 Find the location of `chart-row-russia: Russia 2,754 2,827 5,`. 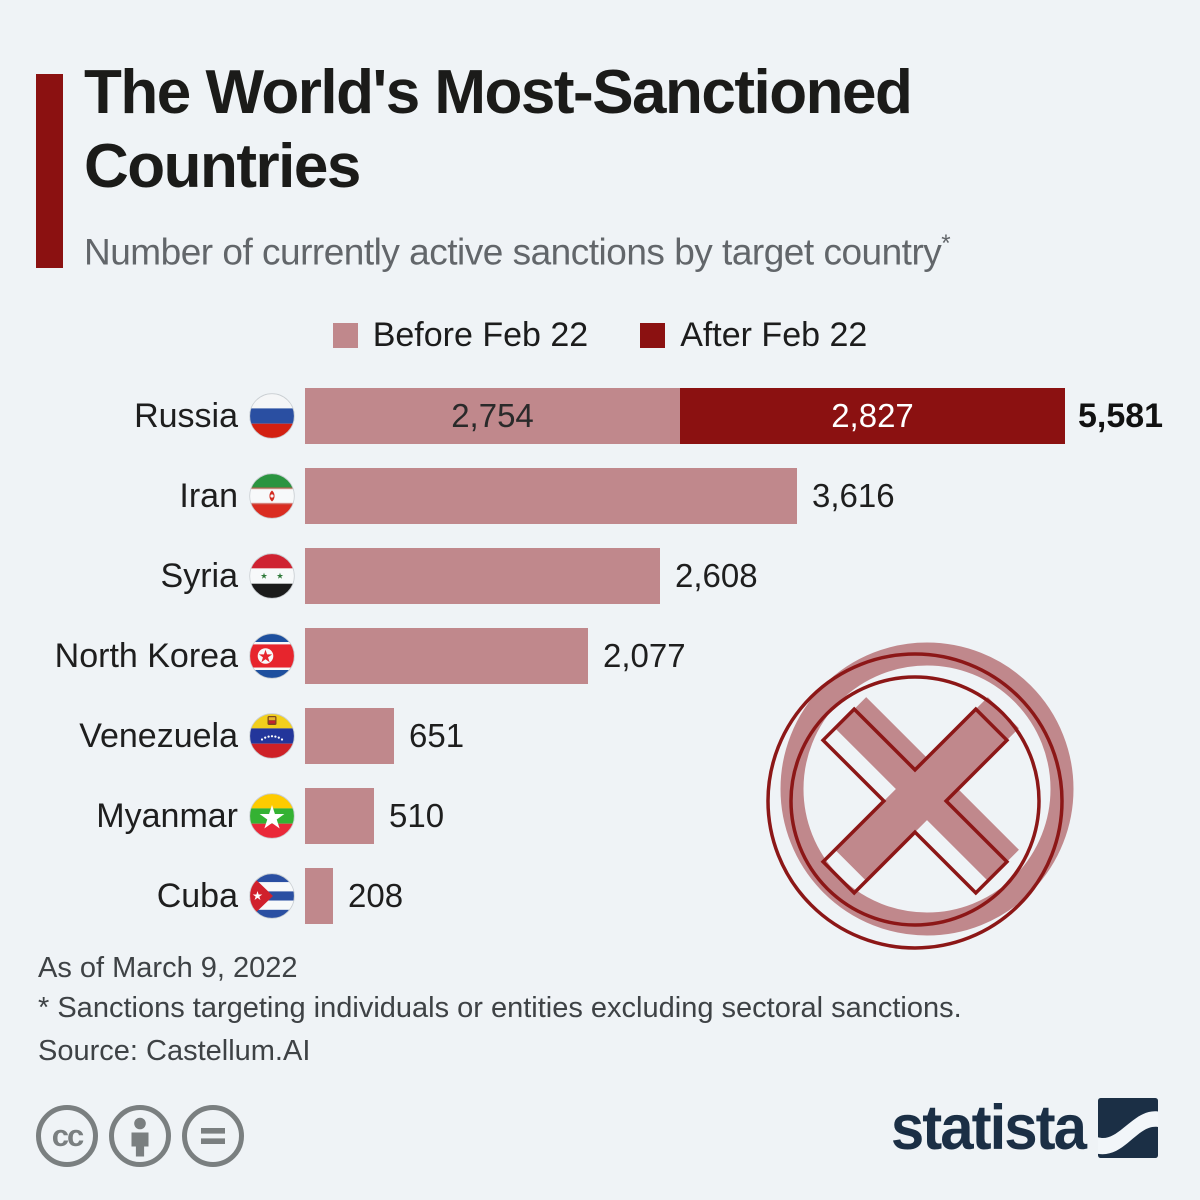

chart-row-russia: Russia 2,754 2,827 5, is located at coordinates (600, 416).